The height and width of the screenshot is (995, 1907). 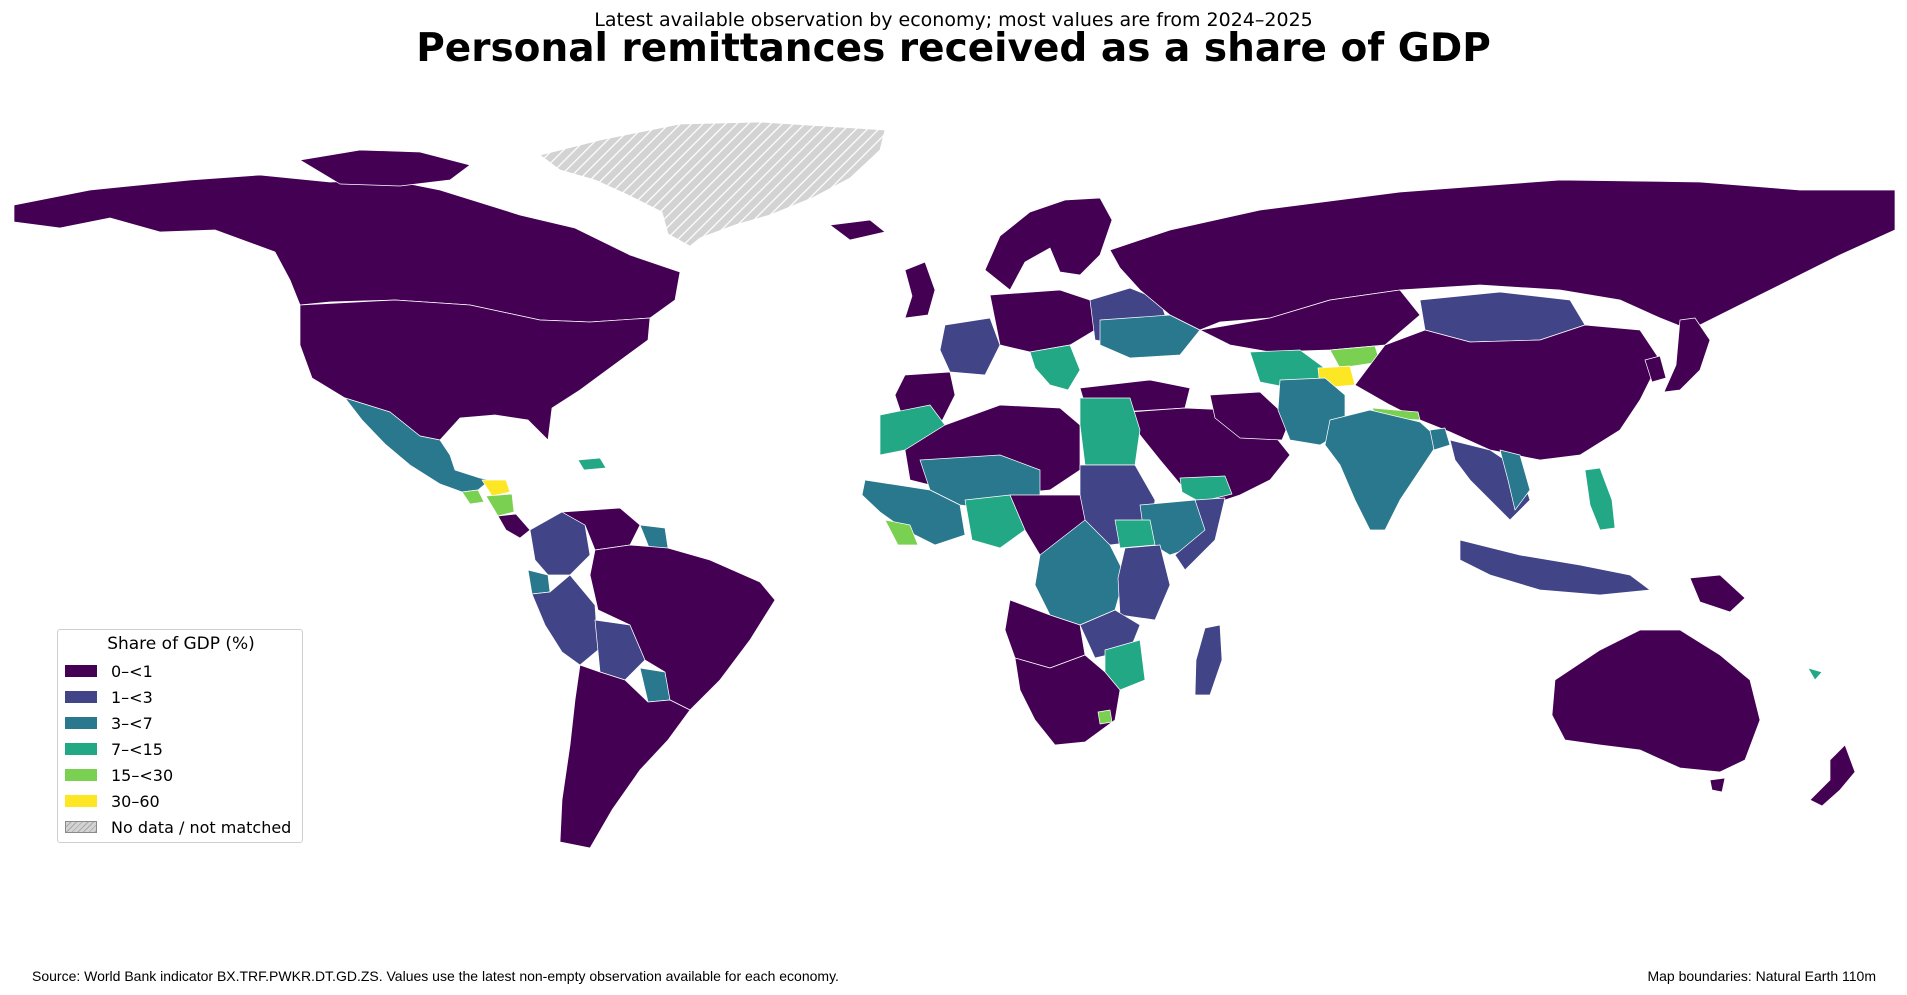 What do you see at coordinates (1055, 367) in the screenshot?
I see `region-balkans` at bounding box center [1055, 367].